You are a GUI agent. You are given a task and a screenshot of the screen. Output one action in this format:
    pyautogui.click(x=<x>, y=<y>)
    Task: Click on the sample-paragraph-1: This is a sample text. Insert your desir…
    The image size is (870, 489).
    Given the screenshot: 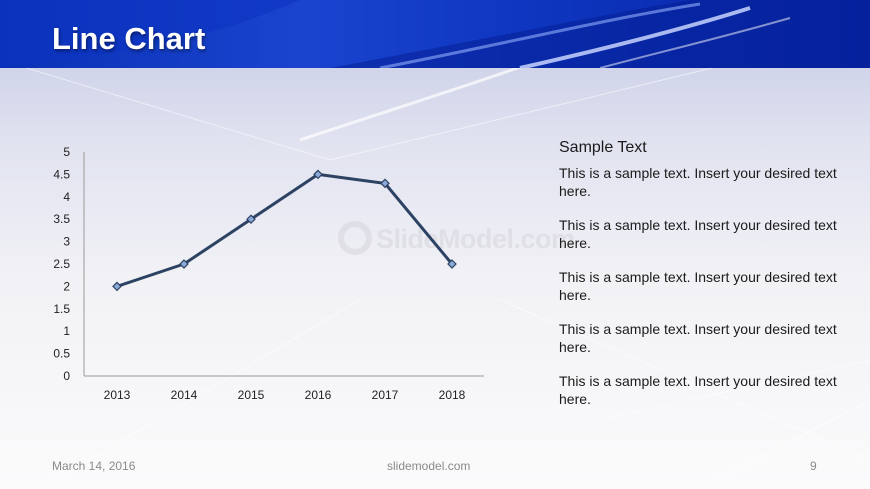 What is the action you would take?
    pyautogui.click(x=698, y=182)
    